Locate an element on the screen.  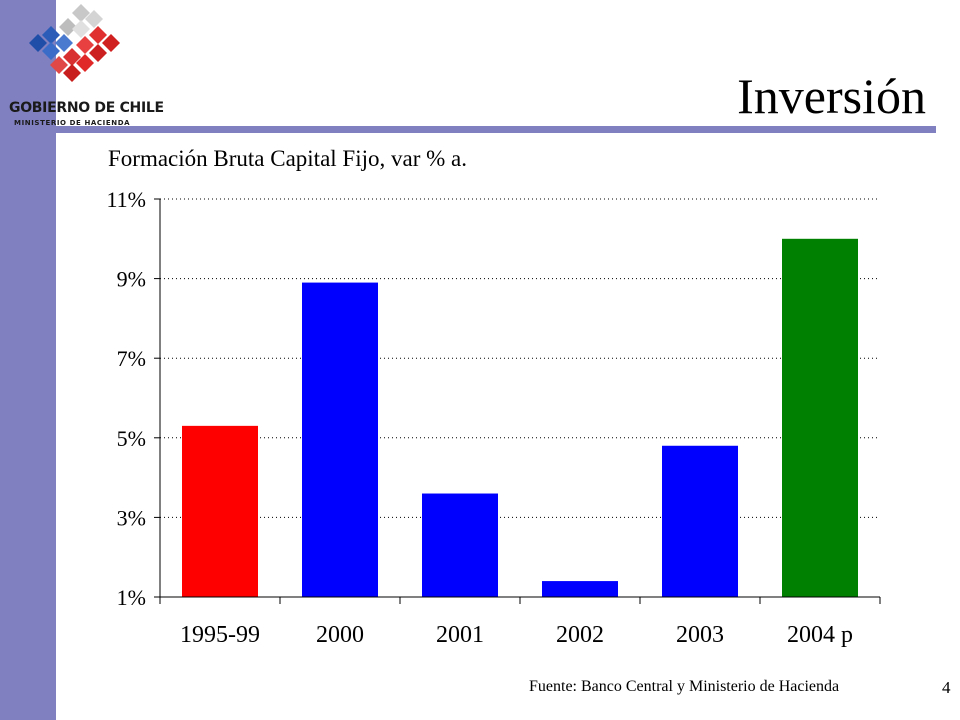
bar-2003 is located at coordinates (700, 521).